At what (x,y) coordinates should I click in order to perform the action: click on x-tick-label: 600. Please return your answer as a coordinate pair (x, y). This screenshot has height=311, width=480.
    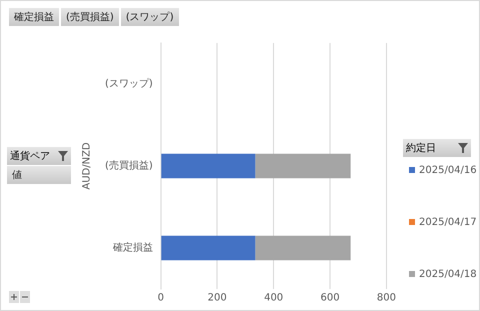
    Looking at the image, I should click on (330, 298).